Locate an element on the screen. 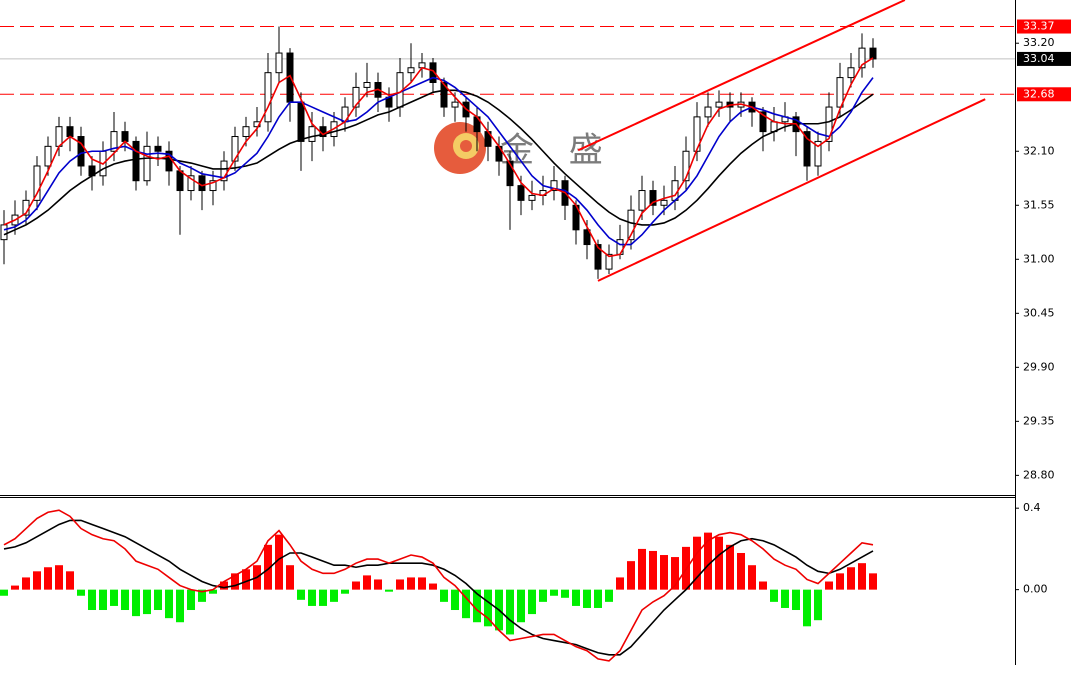 This screenshot has width=1071, height=673. trendline is located at coordinates (741, 76).